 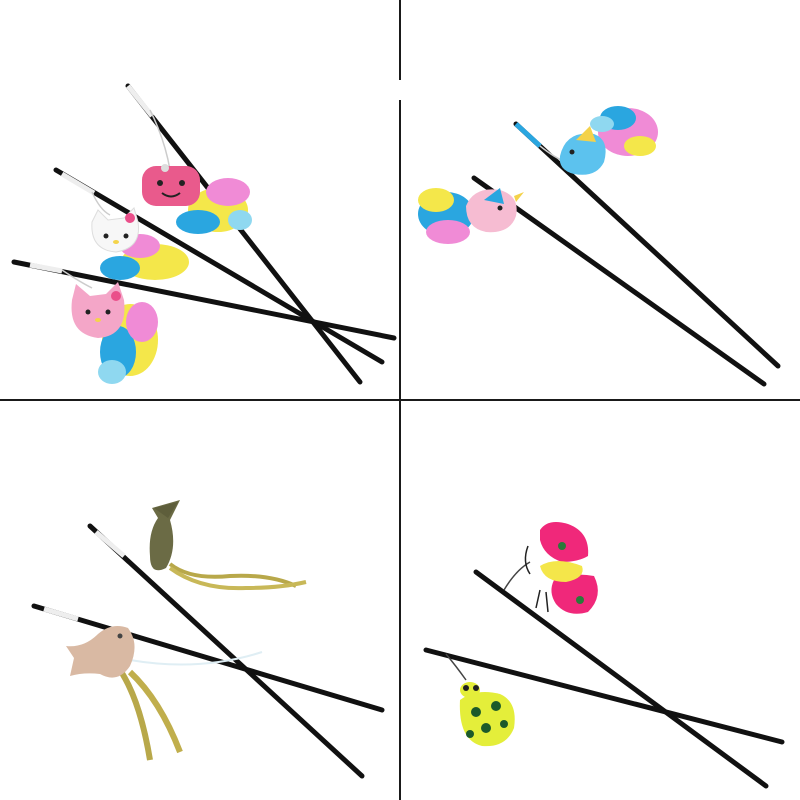 I want to click on butterfly-toy, so click(x=561, y=568).